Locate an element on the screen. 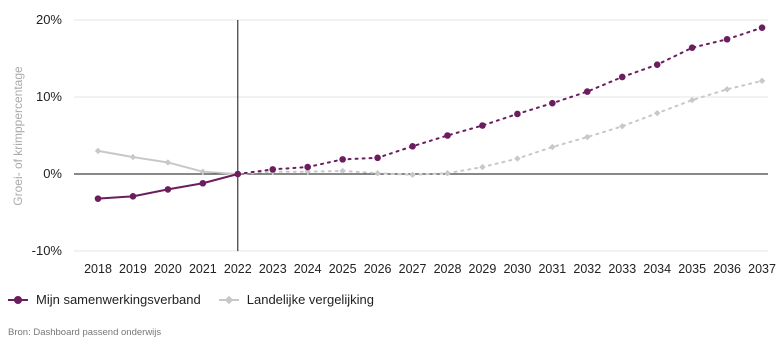 This screenshot has width=776, height=338. x-tick-label: 2034 is located at coordinates (657, 269).